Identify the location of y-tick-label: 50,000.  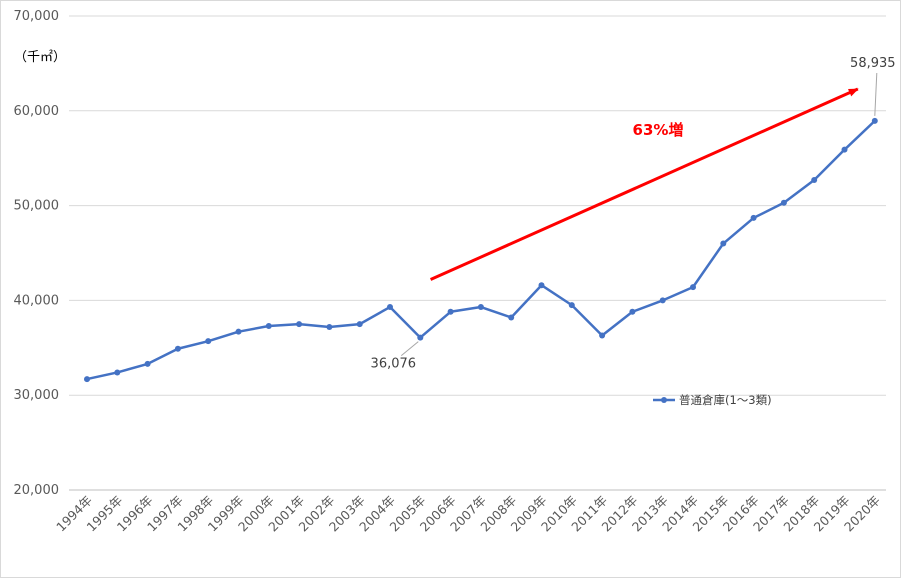
(37, 206).